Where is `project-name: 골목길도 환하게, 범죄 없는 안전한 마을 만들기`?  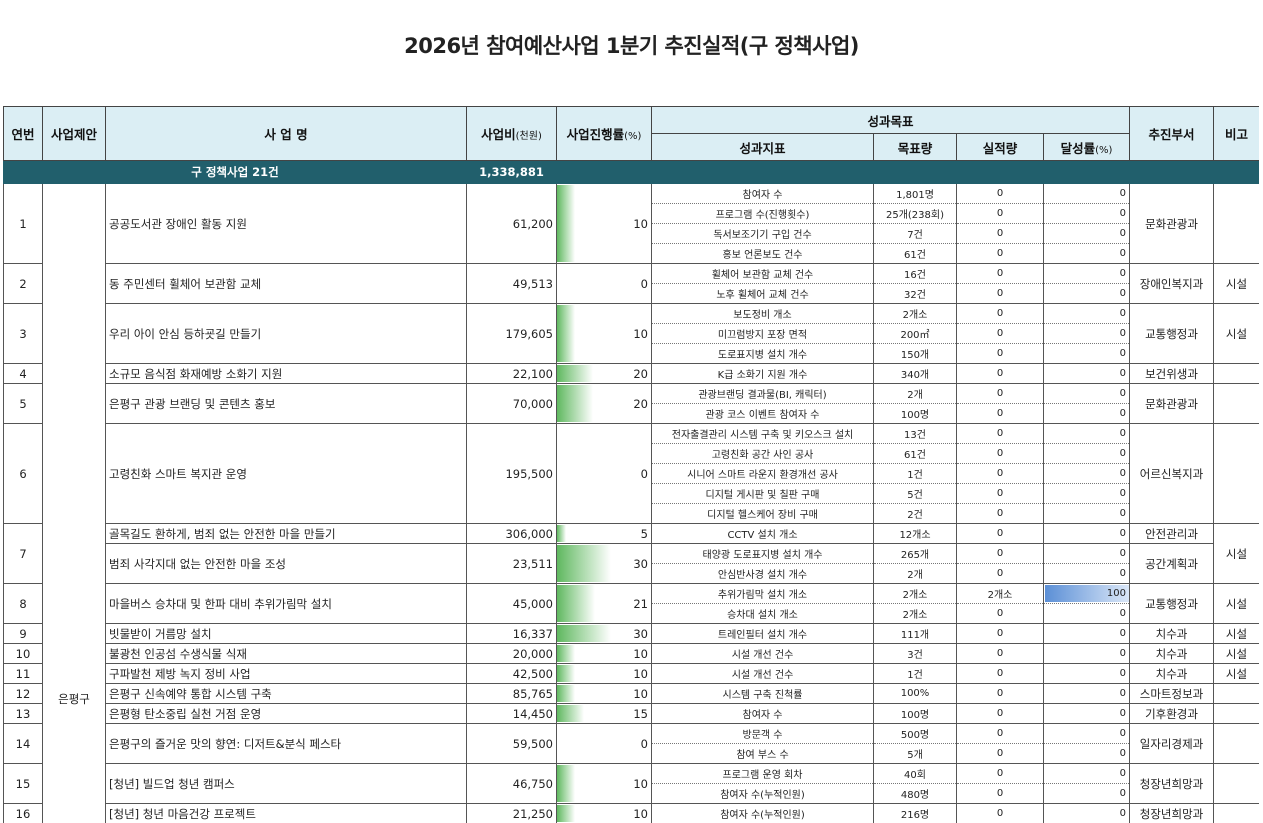 project-name: 골목길도 환하게, 범죄 없는 안전한 마을 만들기 is located at coordinates (286, 533).